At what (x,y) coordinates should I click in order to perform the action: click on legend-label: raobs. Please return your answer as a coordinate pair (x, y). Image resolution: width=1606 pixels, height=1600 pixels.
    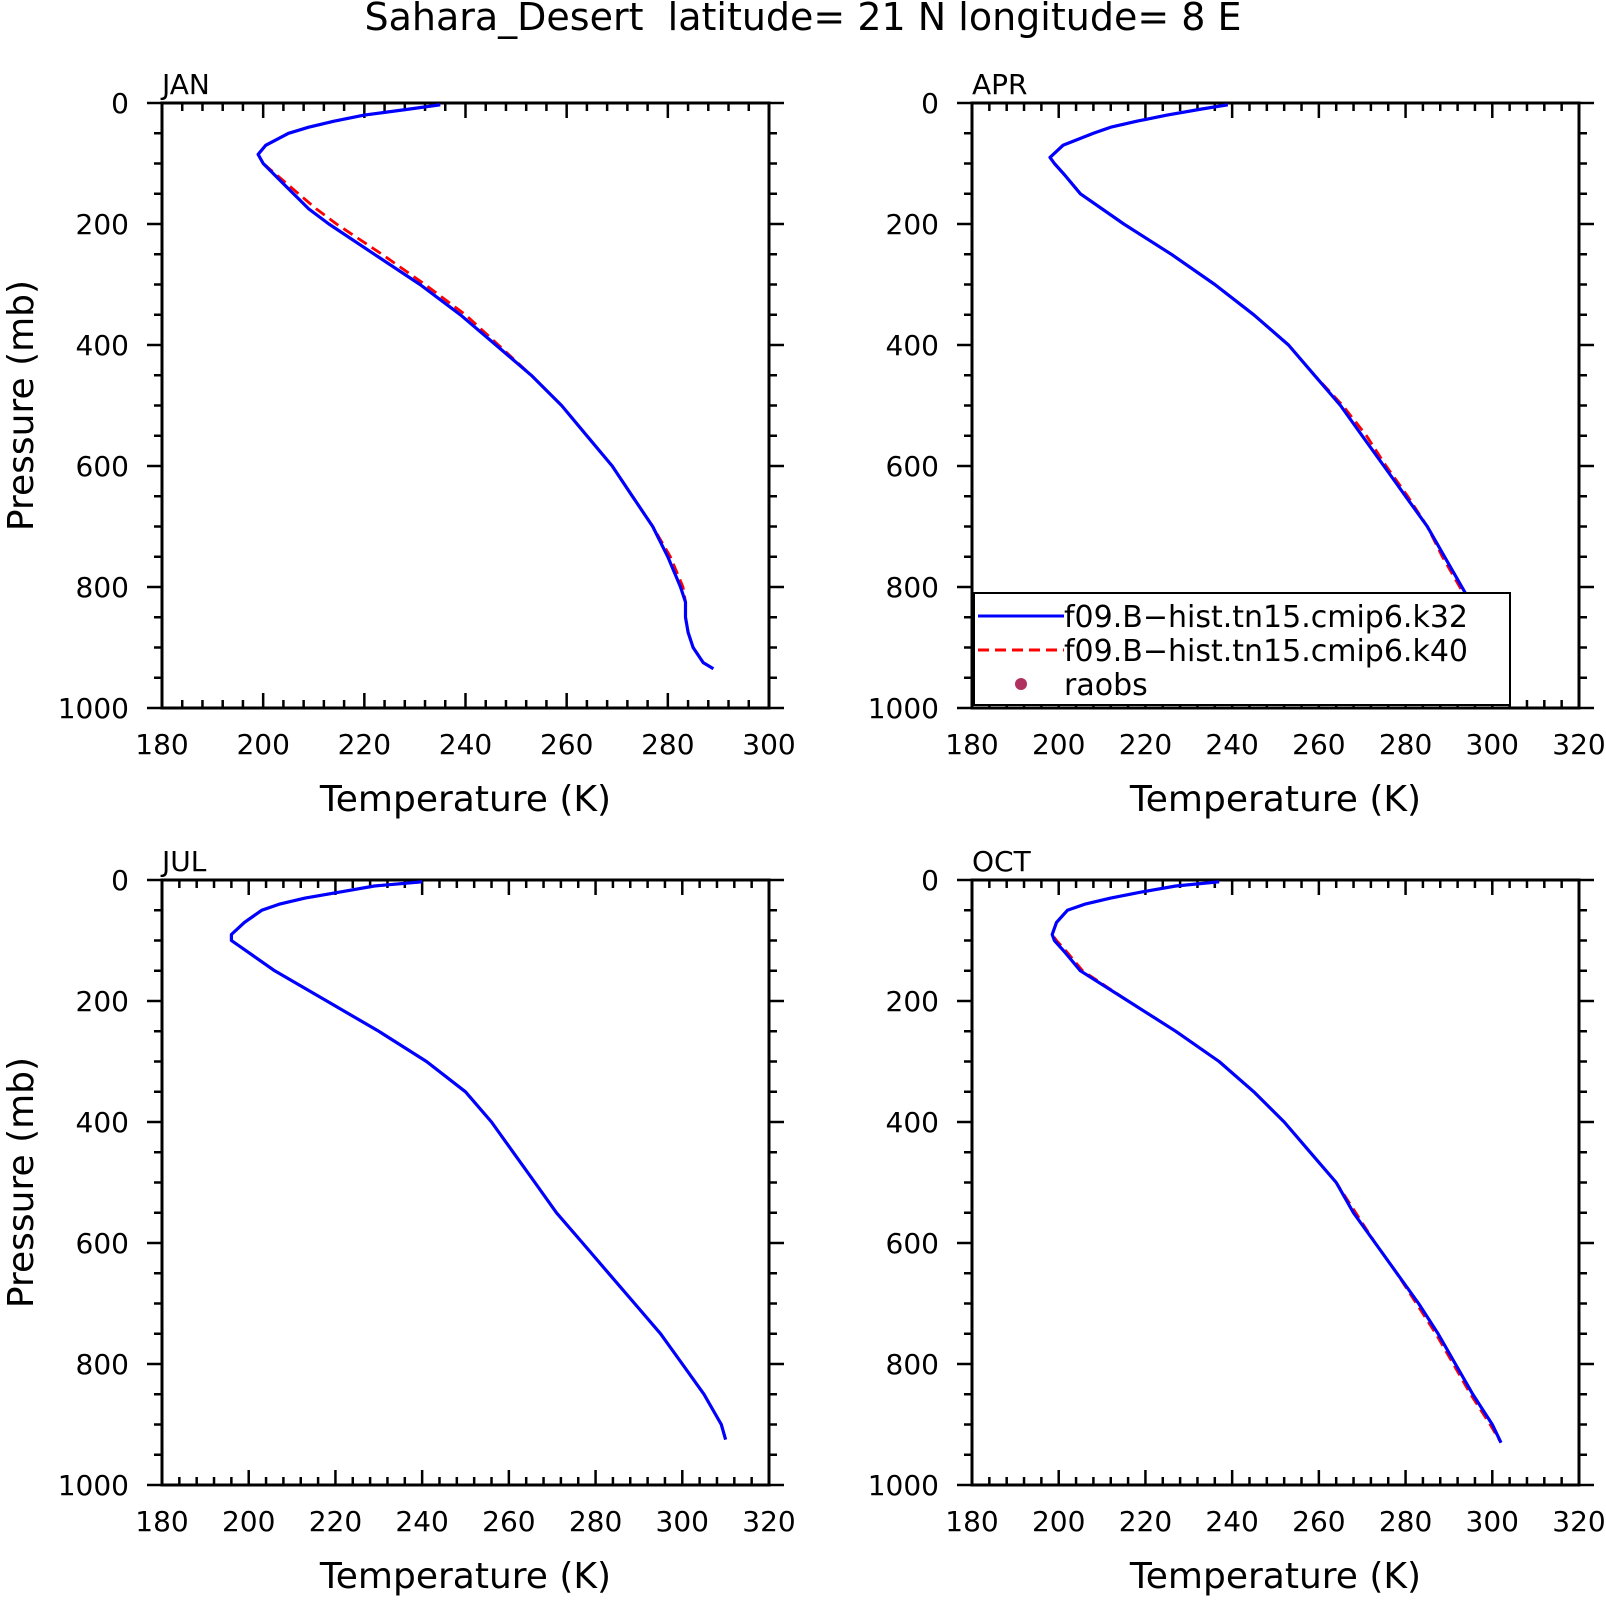
    Looking at the image, I should click on (1106, 685).